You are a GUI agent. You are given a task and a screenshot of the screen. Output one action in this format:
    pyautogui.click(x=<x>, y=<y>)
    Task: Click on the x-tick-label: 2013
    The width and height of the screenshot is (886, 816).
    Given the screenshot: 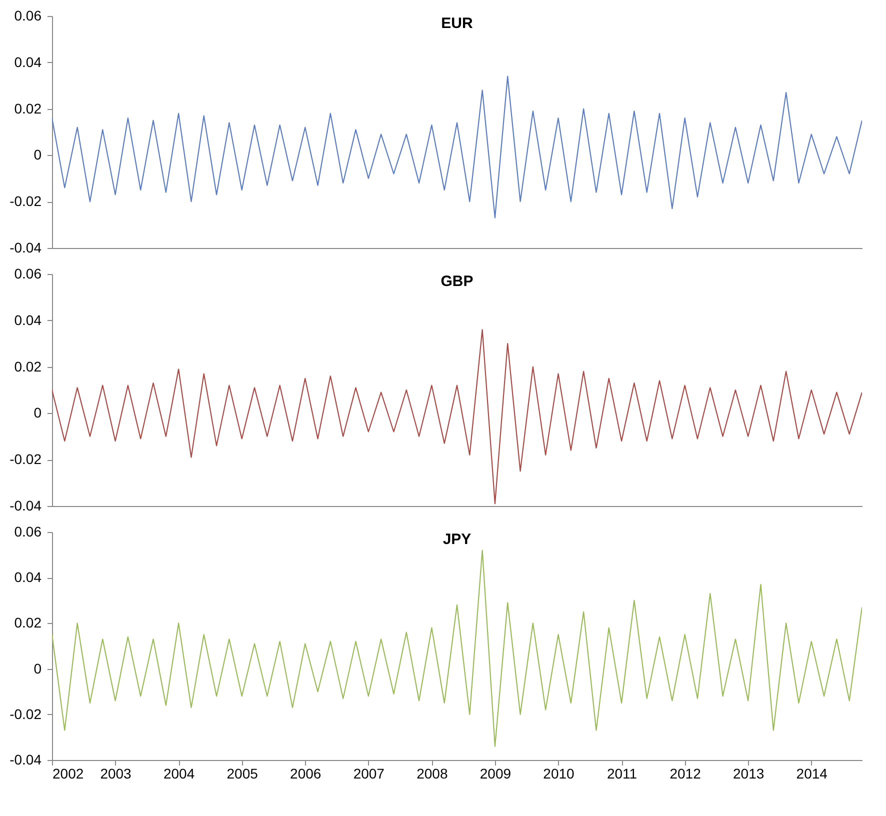 What is the action you would take?
    pyautogui.click(x=748, y=774)
    